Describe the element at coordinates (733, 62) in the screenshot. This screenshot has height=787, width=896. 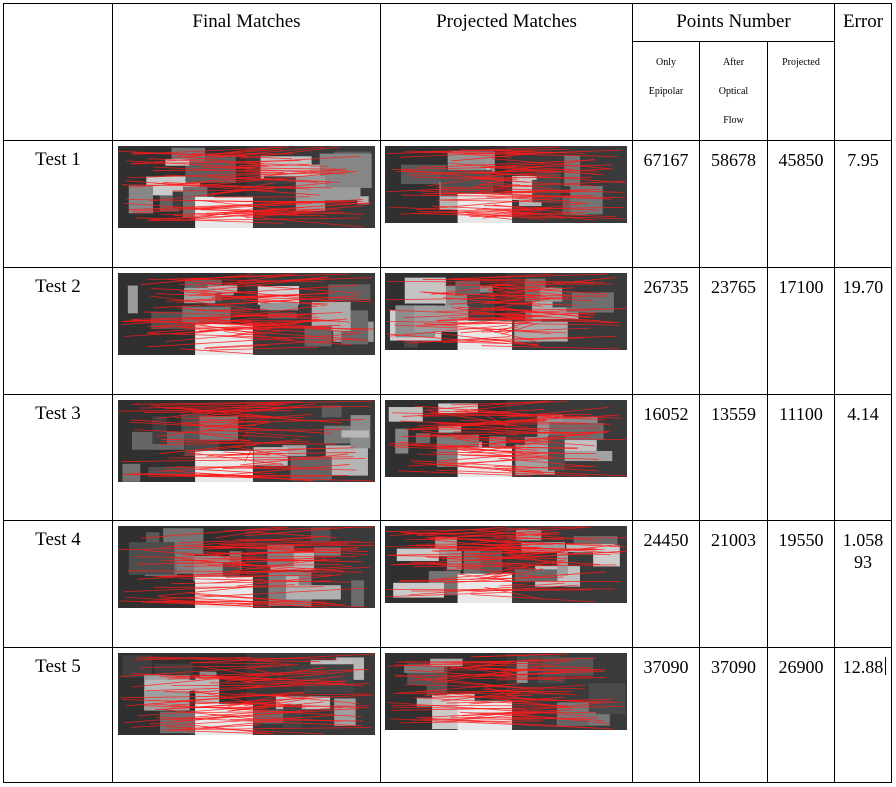
I see `subheader-line: After` at that location.